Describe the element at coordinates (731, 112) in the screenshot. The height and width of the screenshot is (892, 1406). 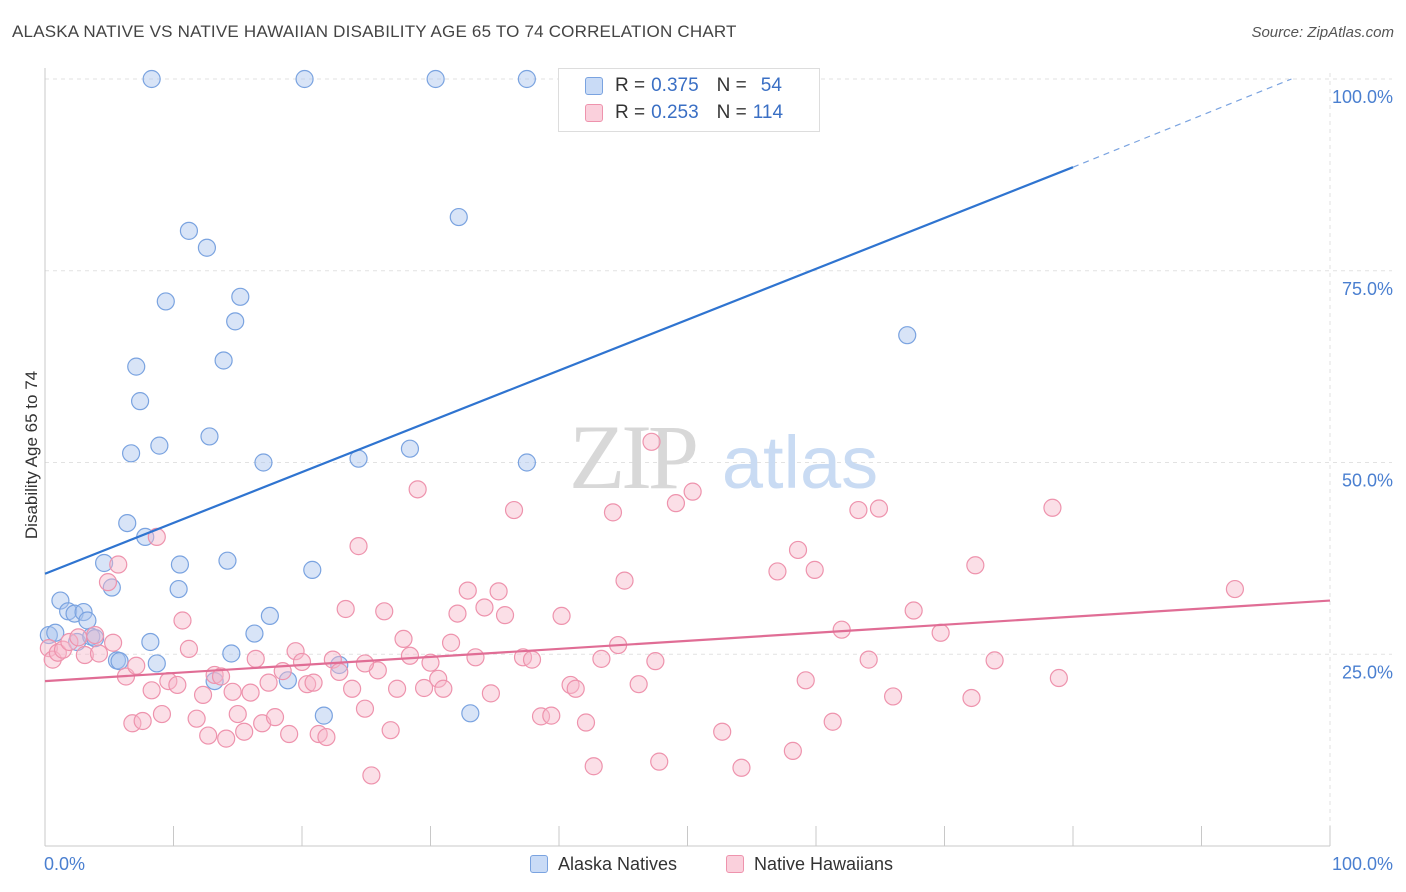
I see `legend-n-label: N =` at that location.